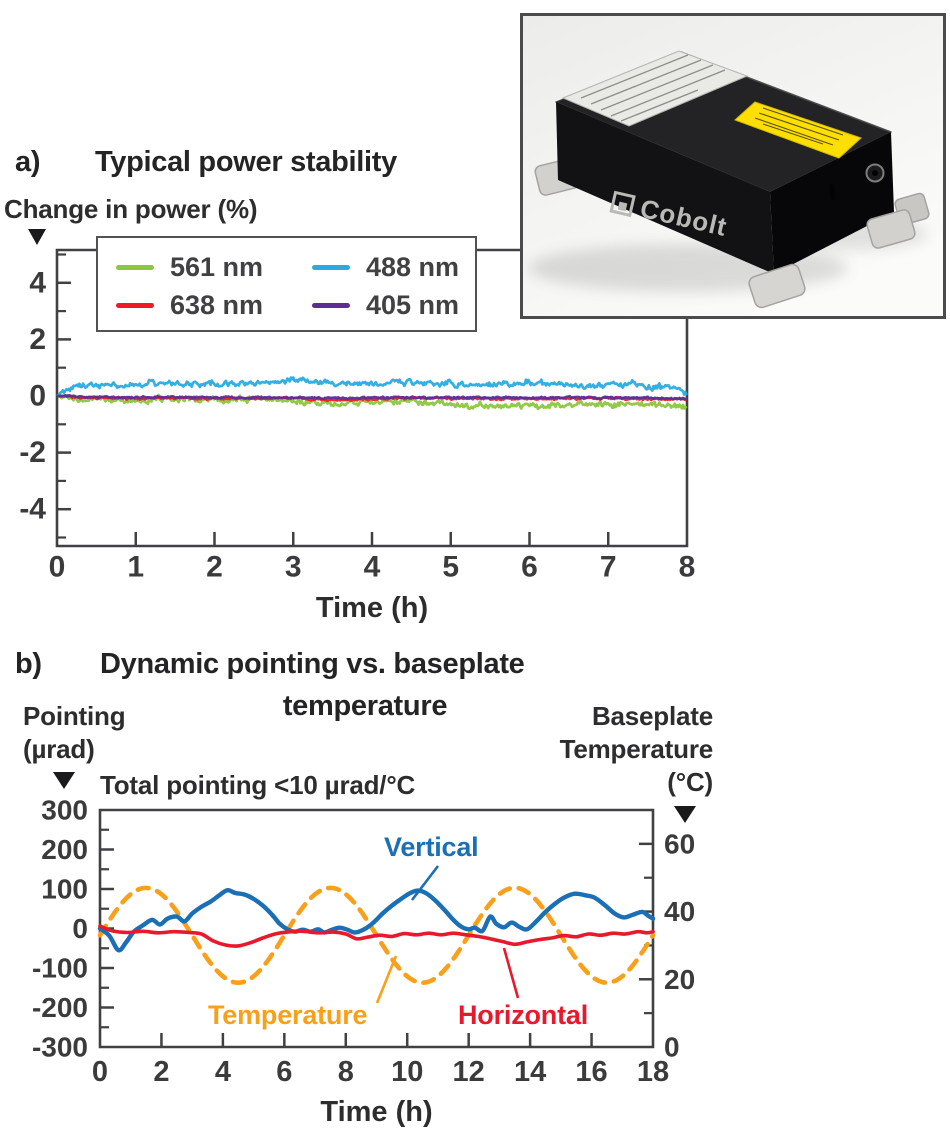 The height and width of the screenshot is (1141, 950). What do you see at coordinates (608, 567) in the screenshot?
I see `x-axis-tick-label: 7` at bounding box center [608, 567].